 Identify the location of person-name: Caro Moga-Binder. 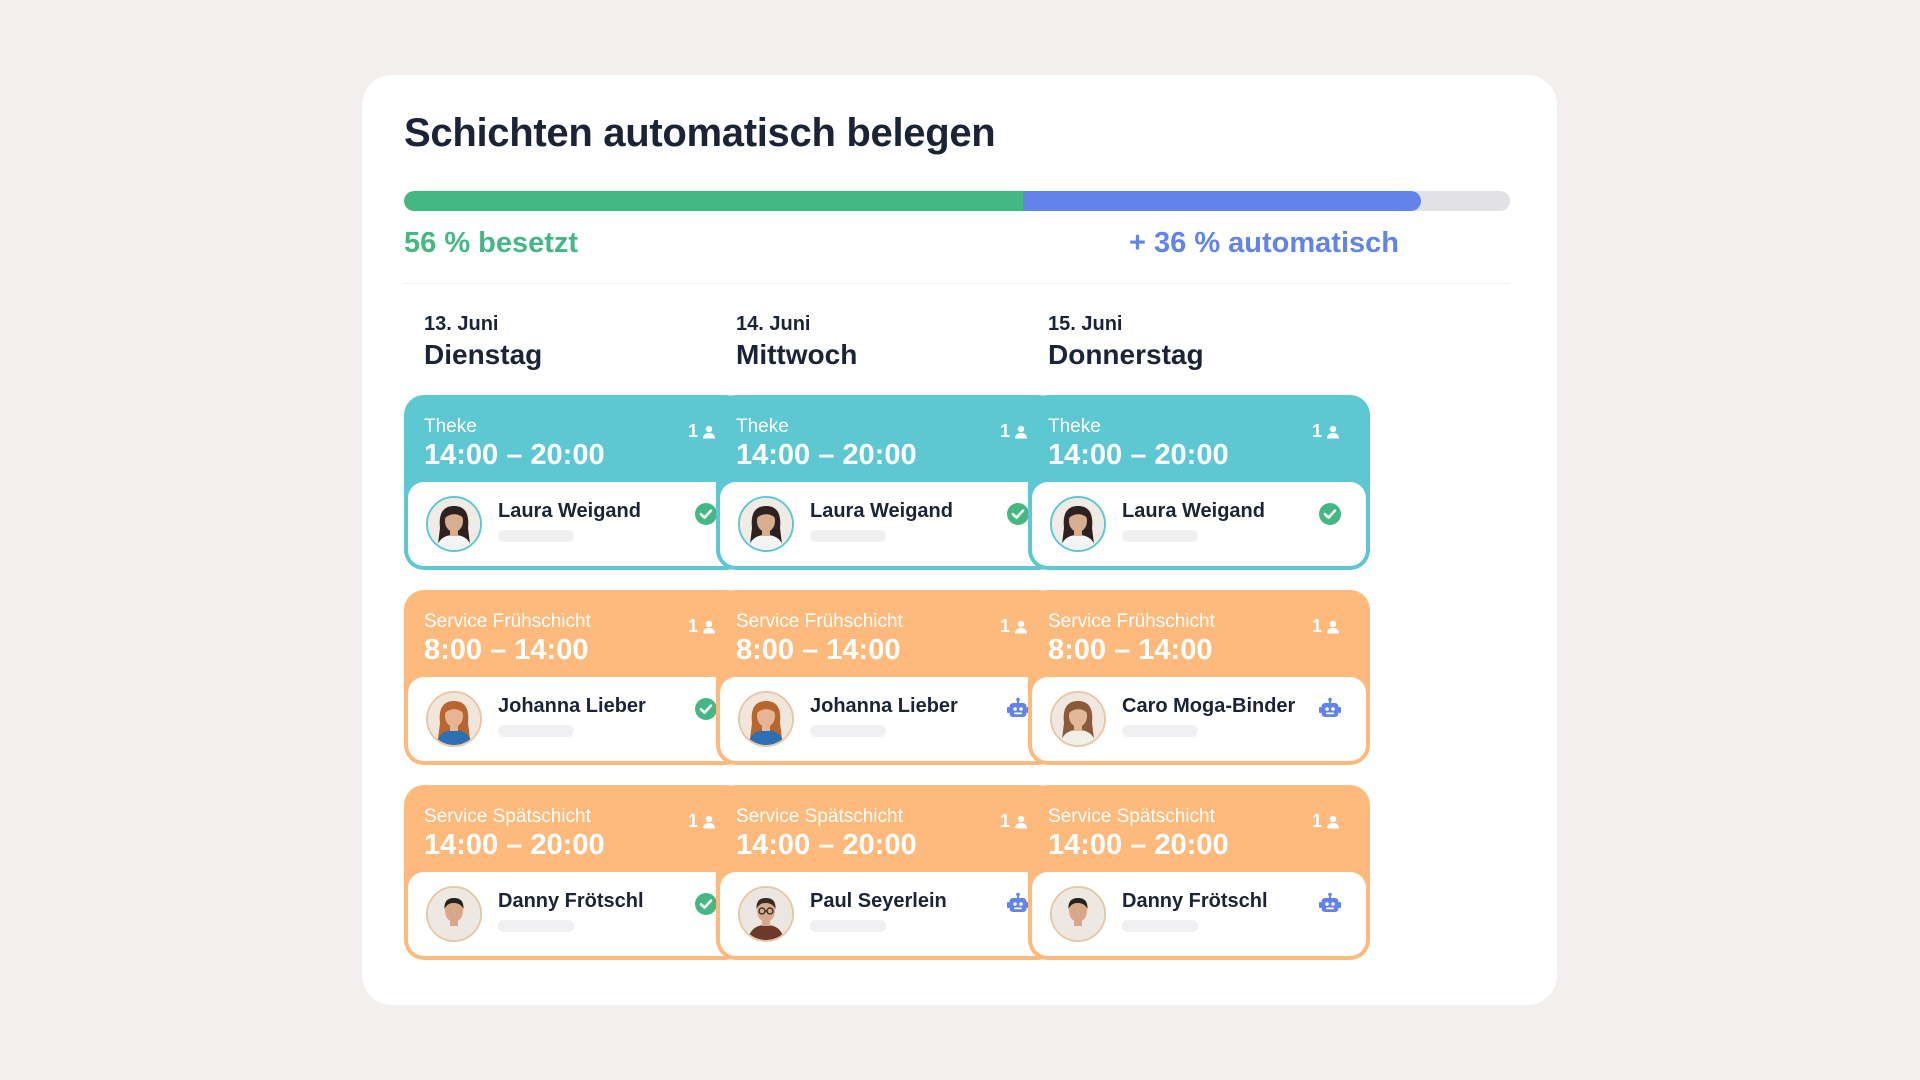
(1209, 706).